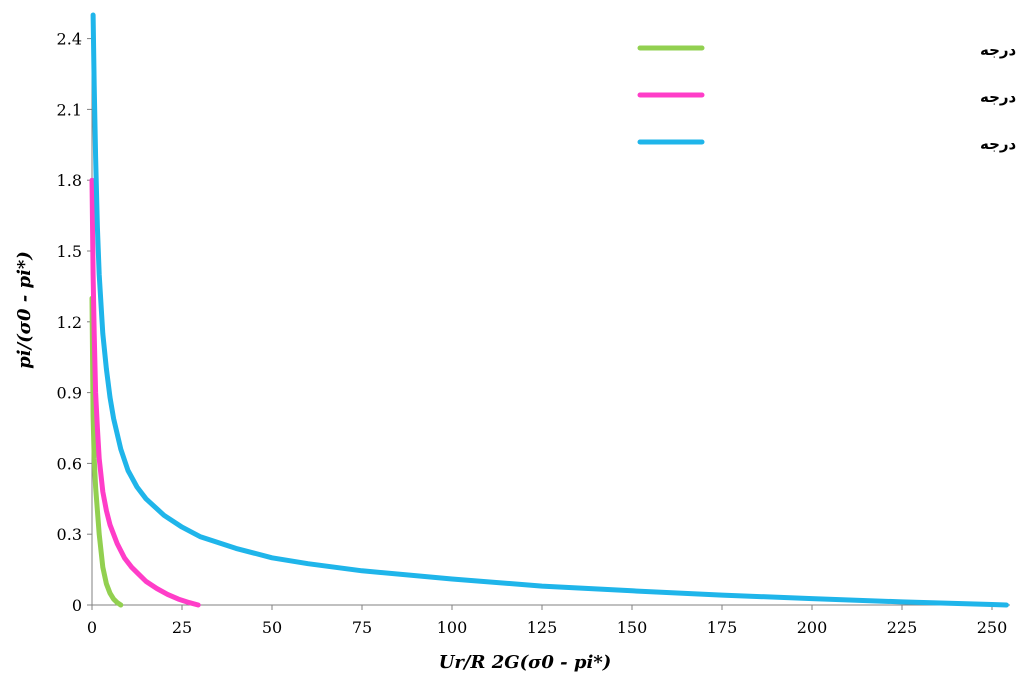 The image size is (1016, 682). What do you see at coordinates (998, 97) in the screenshot?
I see `legend-label-2: زاویه‌ی اصطکاک داخلی= ۳۰ درجه` at bounding box center [998, 97].